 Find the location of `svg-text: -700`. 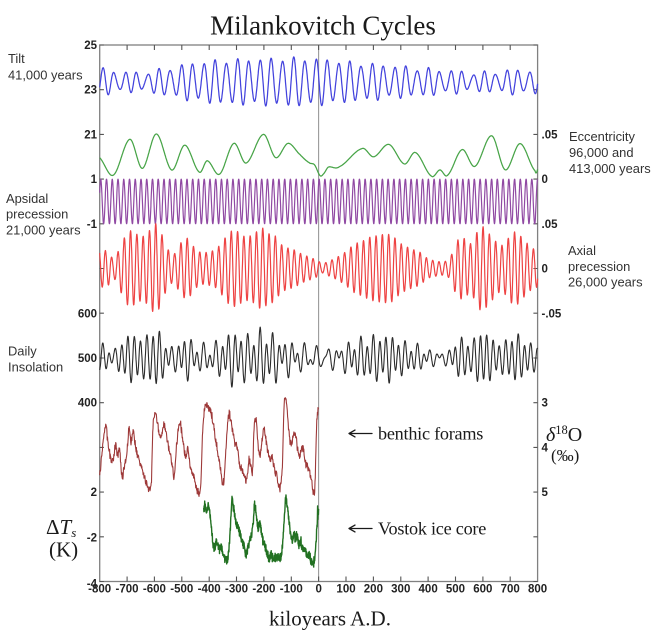

svg-text: -700 is located at coordinates (127, 590).